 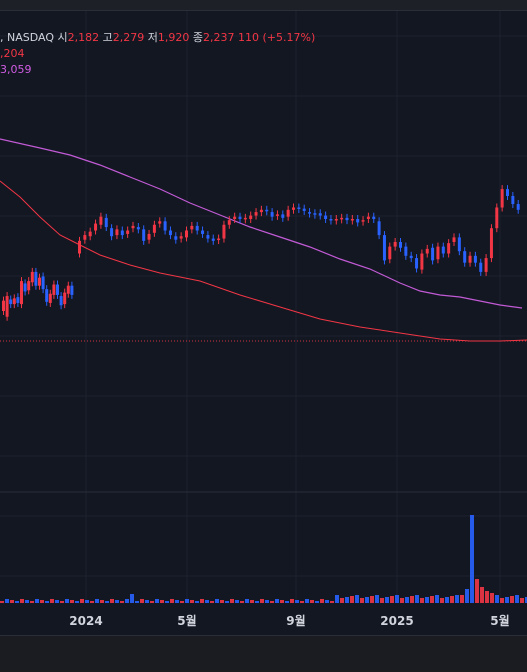 What do you see at coordinates (173, 37) in the screenshot?
I see `legend-low-value: 1,920` at bounding box center [173, 37].